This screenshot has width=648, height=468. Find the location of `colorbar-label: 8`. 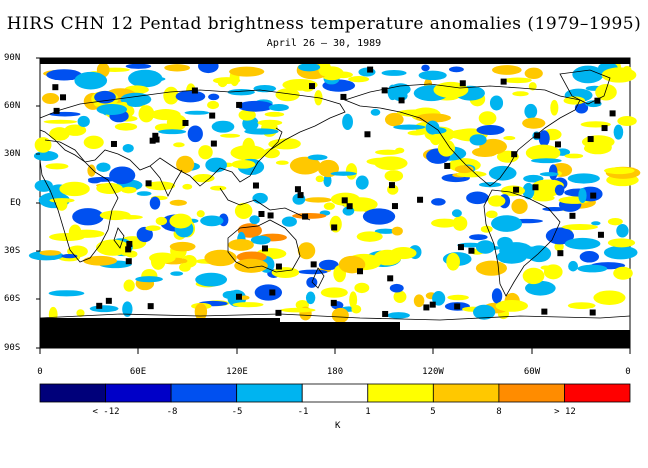

colorbar-label: 8 is located at coordinates (499, 412).